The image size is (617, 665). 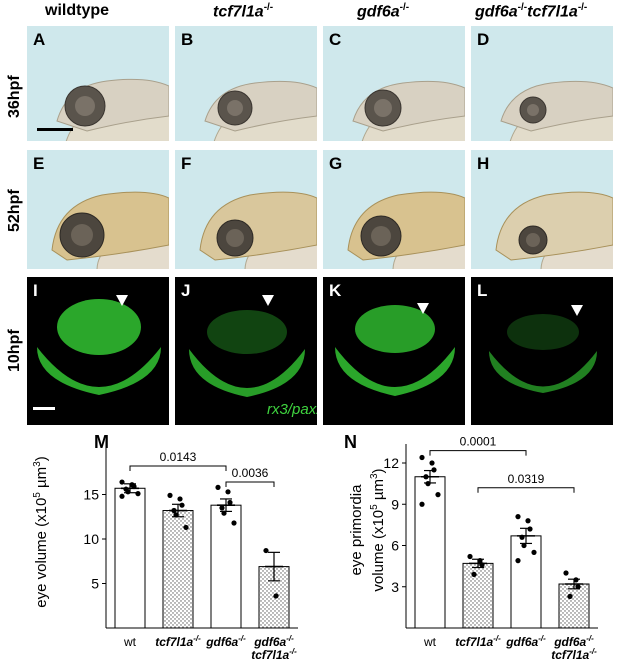 I want to click on panel-letter: C, so click(x=335, y=39).